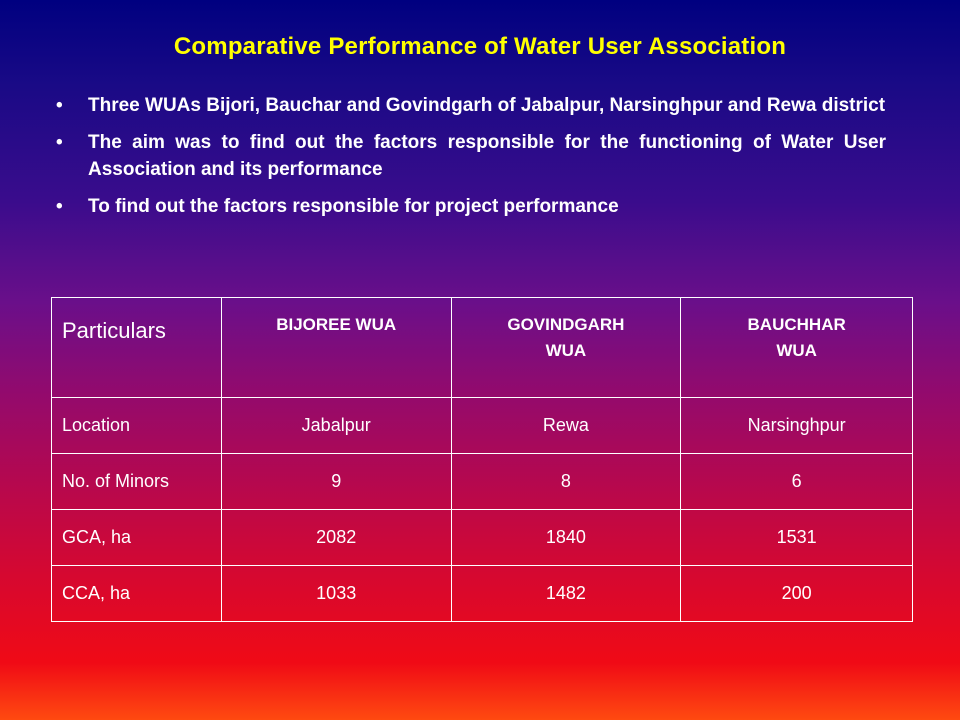 Image resolution: width=960 pixels, height=720 pixels. I want to click on table-row: CCA, ha 1033 1482 200, so click(482, 593).